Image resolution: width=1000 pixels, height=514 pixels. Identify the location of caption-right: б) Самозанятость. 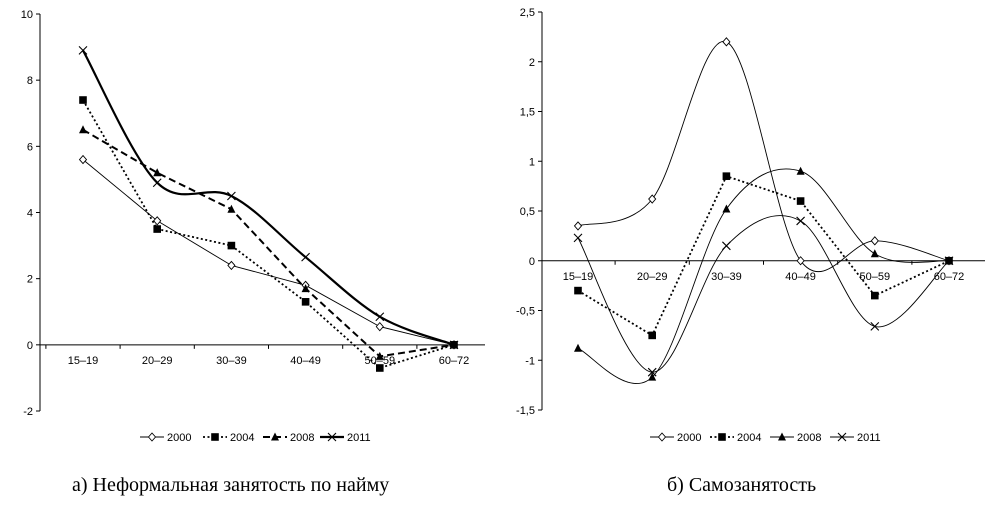
(742, 485).